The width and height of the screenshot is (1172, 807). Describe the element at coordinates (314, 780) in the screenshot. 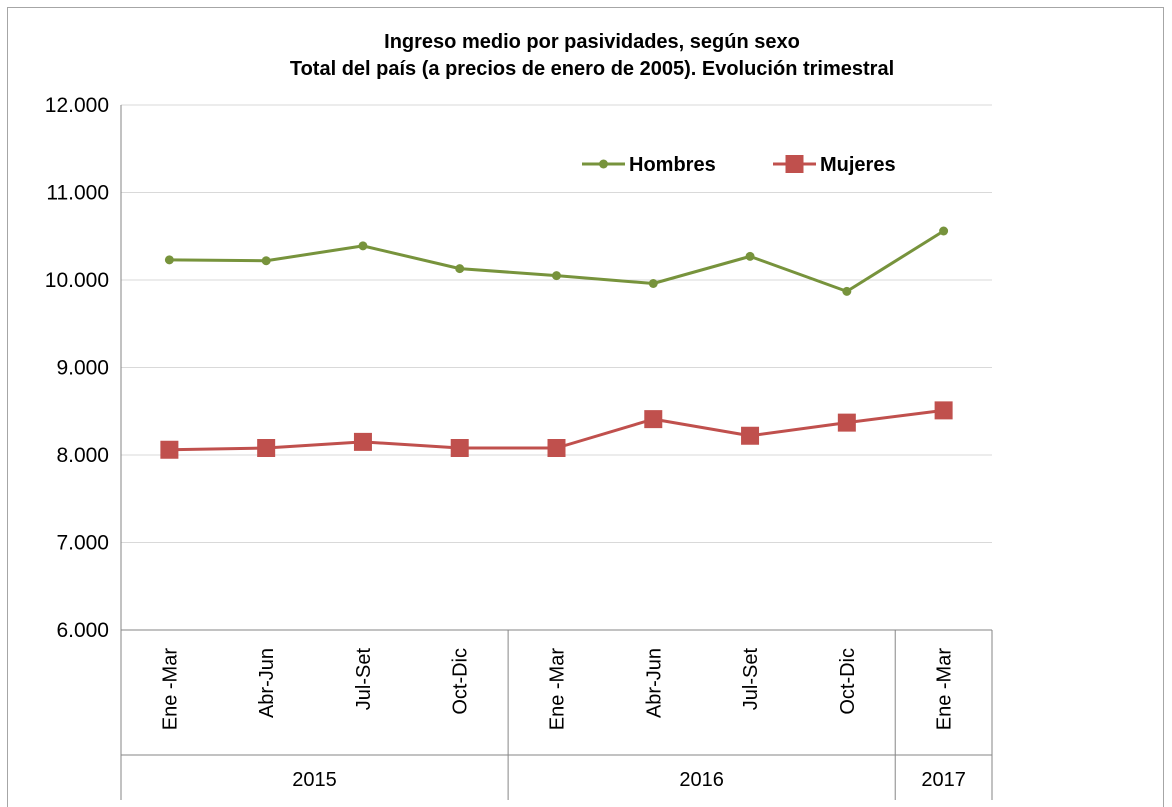

I see `year-label: 2015` at that location.